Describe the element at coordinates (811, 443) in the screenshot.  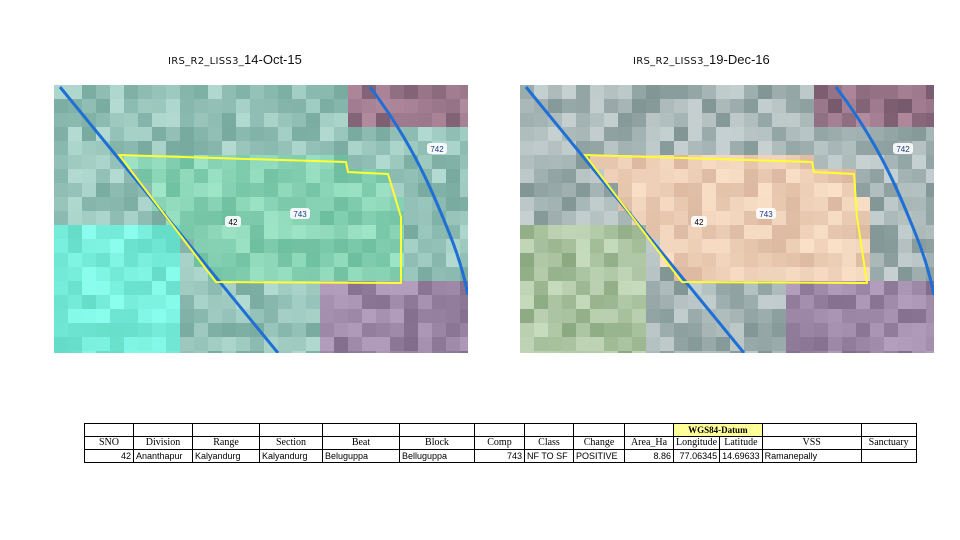
I see `col-vss-header: VSS` at that location.